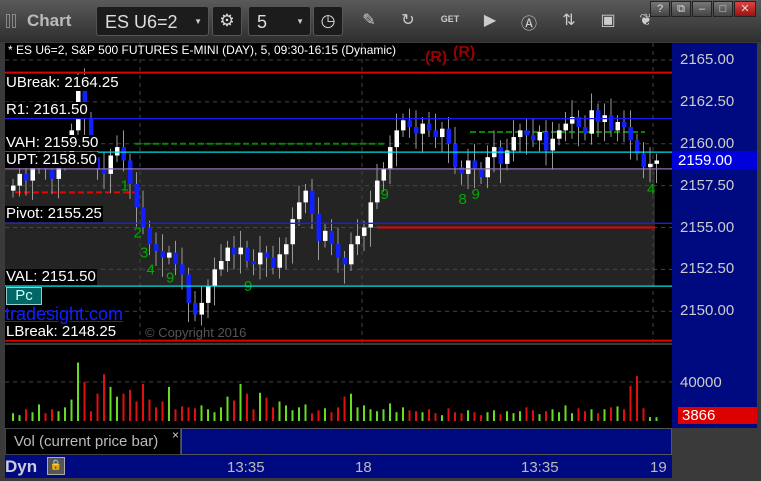  What do you see at coordinates (707, 227) in the screenshot?
I see `price-tick: 2155.00` at bounding box center [707, 227].